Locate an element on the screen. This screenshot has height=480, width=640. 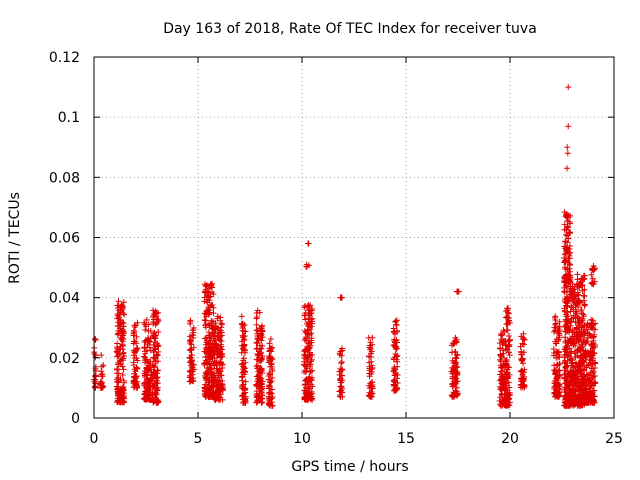
x-tick-label: 25 is located at coordinates (614, 439).